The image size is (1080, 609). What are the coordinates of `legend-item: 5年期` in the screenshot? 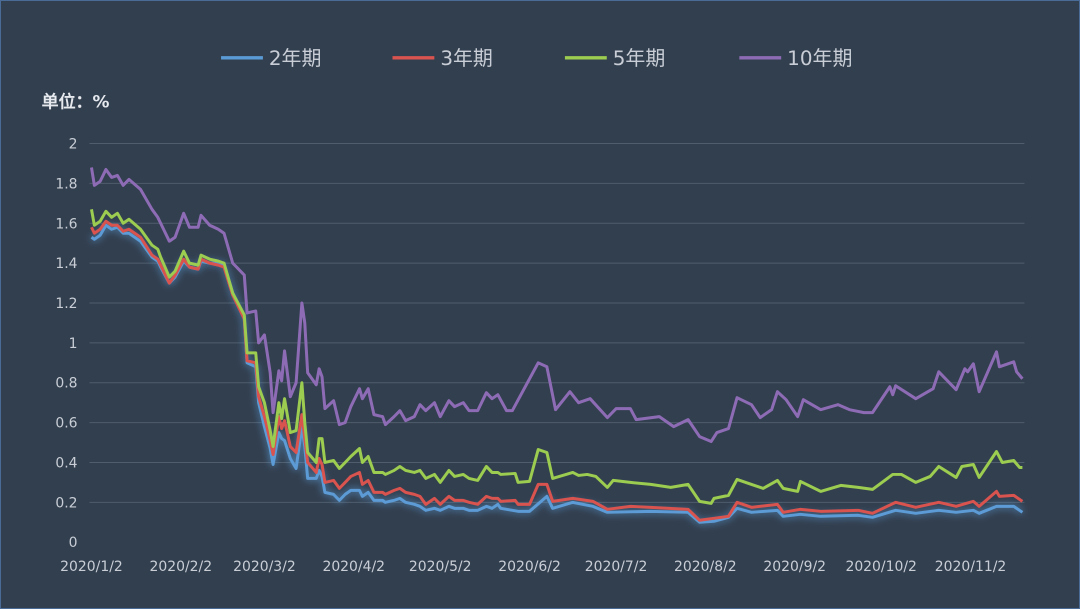 It's located at (615, 58).